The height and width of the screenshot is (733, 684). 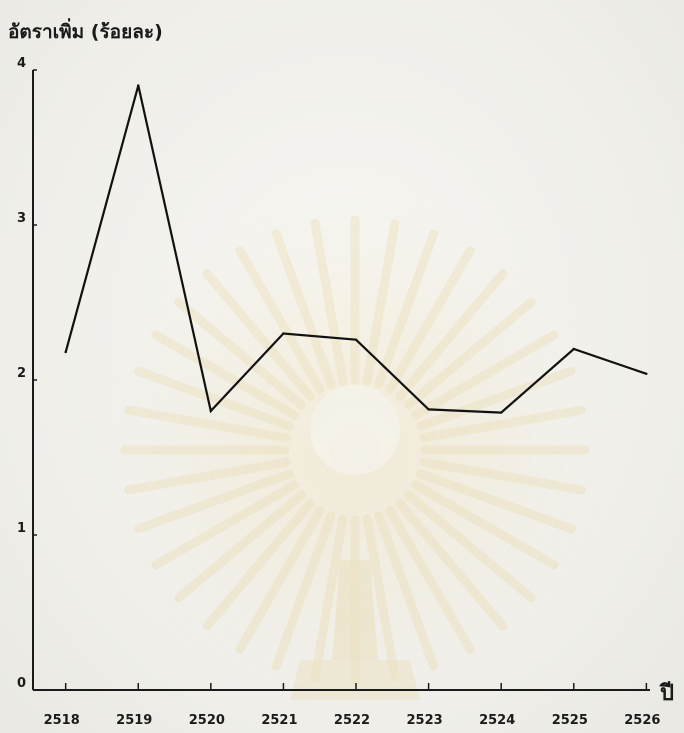 What do you see at coordinates (21, 683) in the screenshot?
I see `y-tick-label: 0` at bounding box center [21, 683].